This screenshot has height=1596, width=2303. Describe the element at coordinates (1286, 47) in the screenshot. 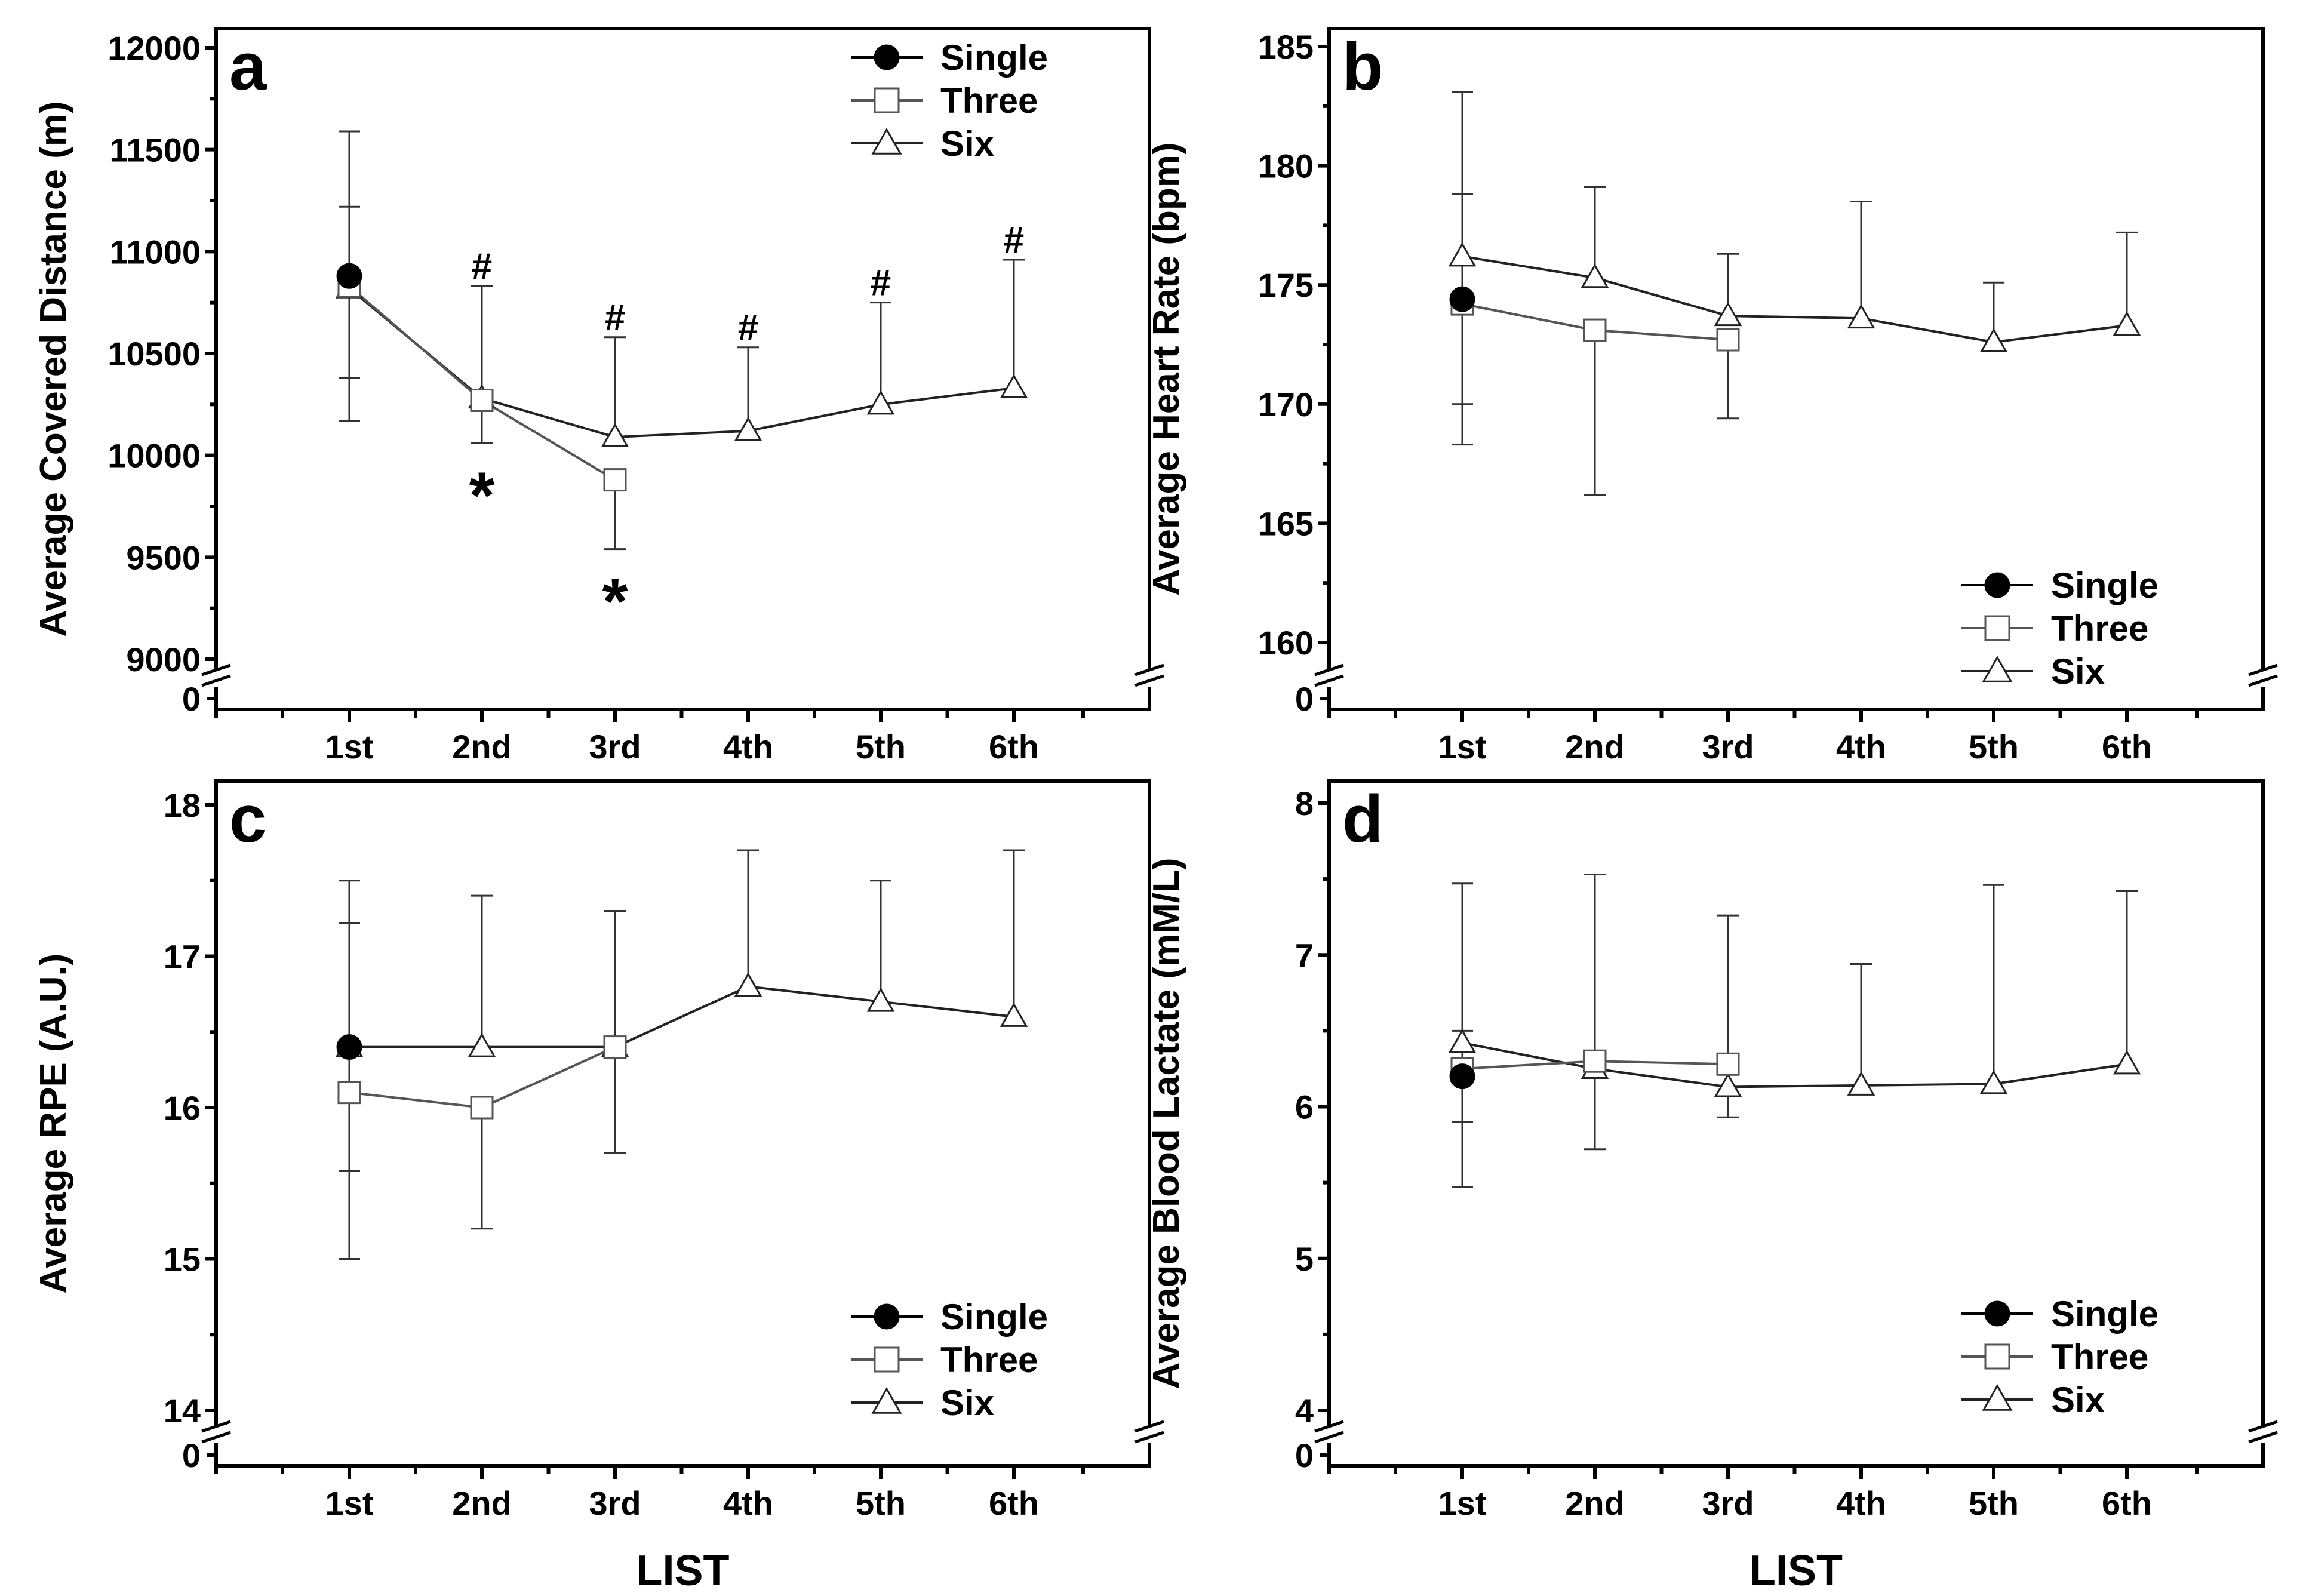

I see `y-tick-label: 185` at that location.